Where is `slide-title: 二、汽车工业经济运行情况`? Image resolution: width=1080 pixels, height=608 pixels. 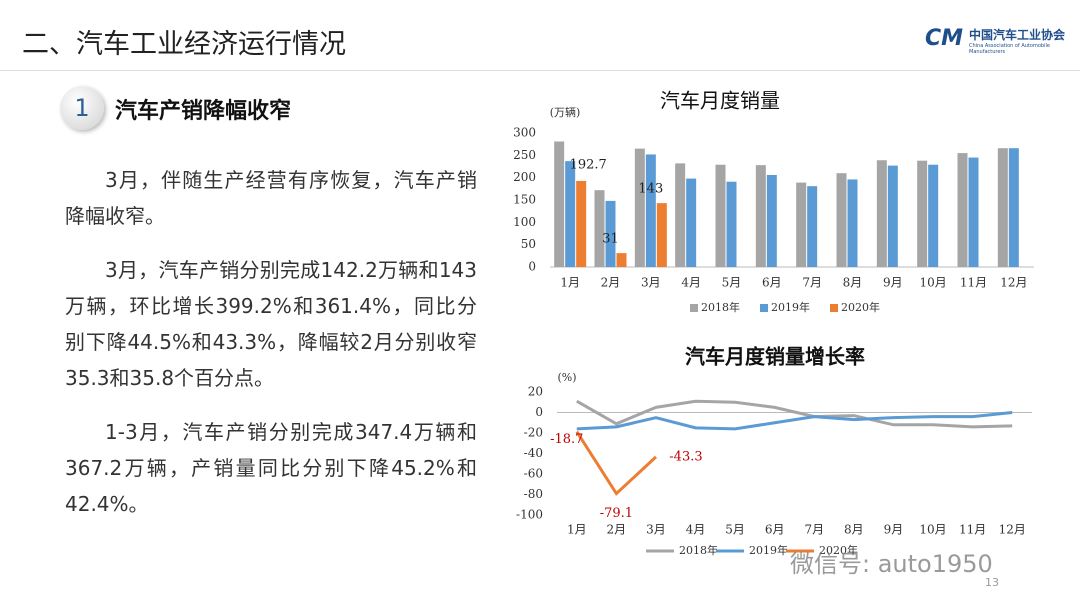 slide-title: 二、汽车工业经济运行情况 is located at coordinates (184, 44).